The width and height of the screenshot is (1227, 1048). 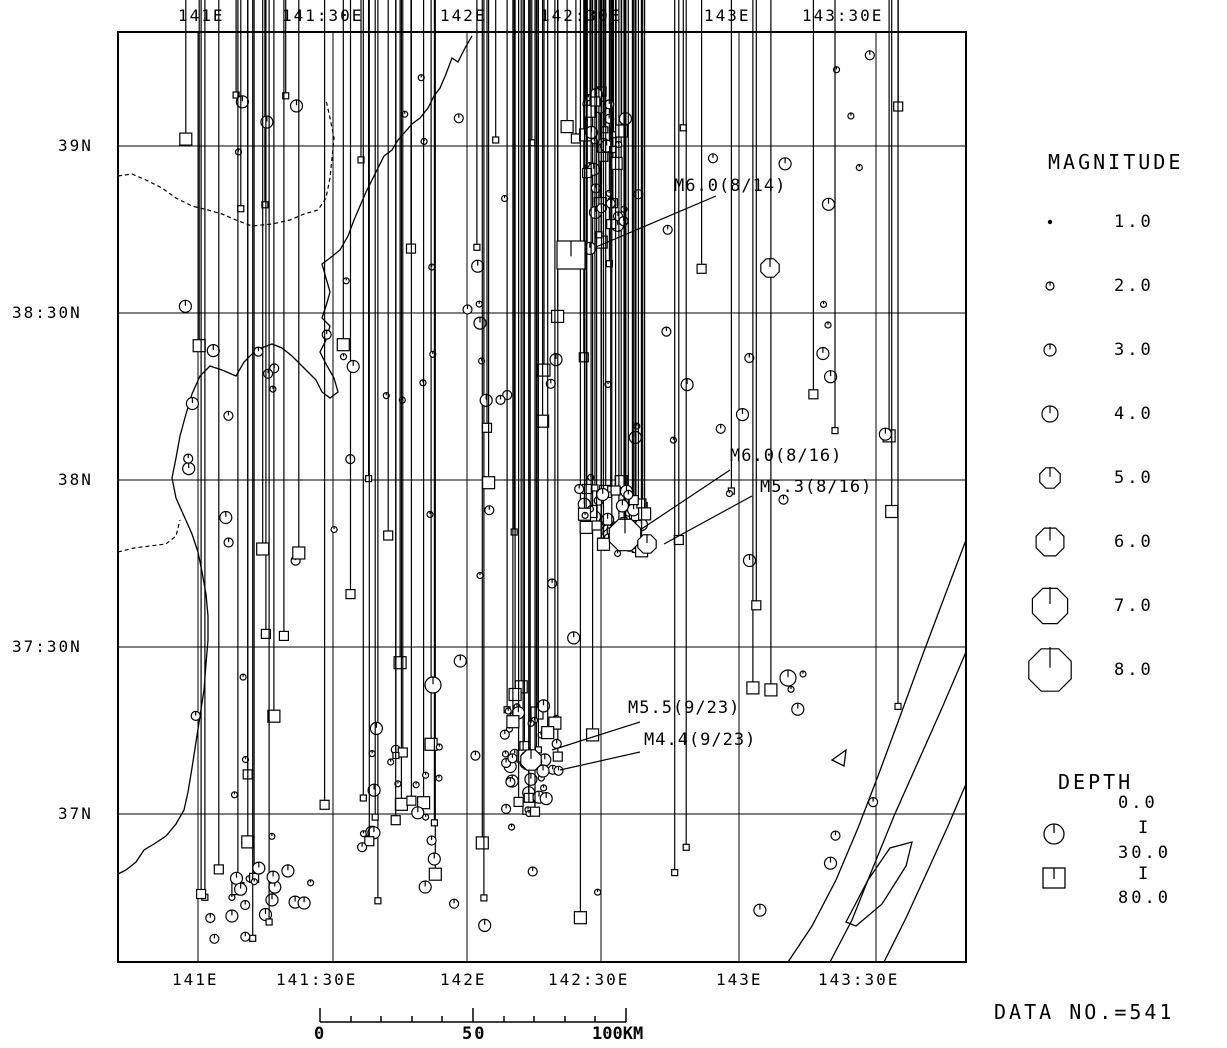 What do you see at coordinates (684, 708) in the screenshot?
I see `annotation-m5-5-9-23: M5.5(9/23)` at bounding box center [684, 708].